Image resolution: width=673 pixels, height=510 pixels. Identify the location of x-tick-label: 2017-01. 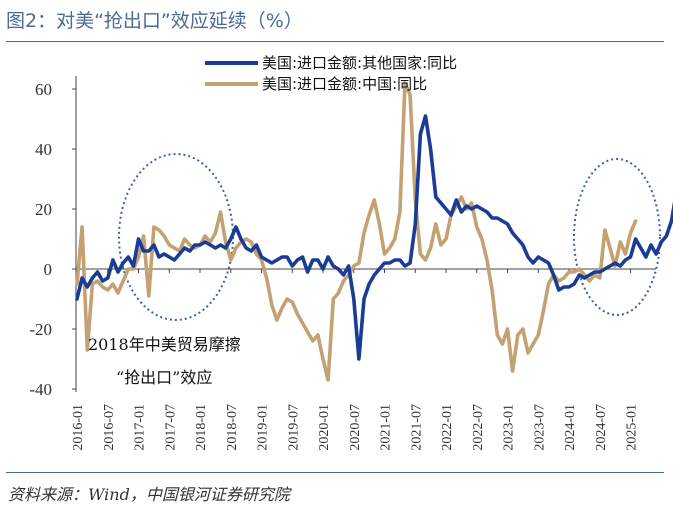
(140, 427).